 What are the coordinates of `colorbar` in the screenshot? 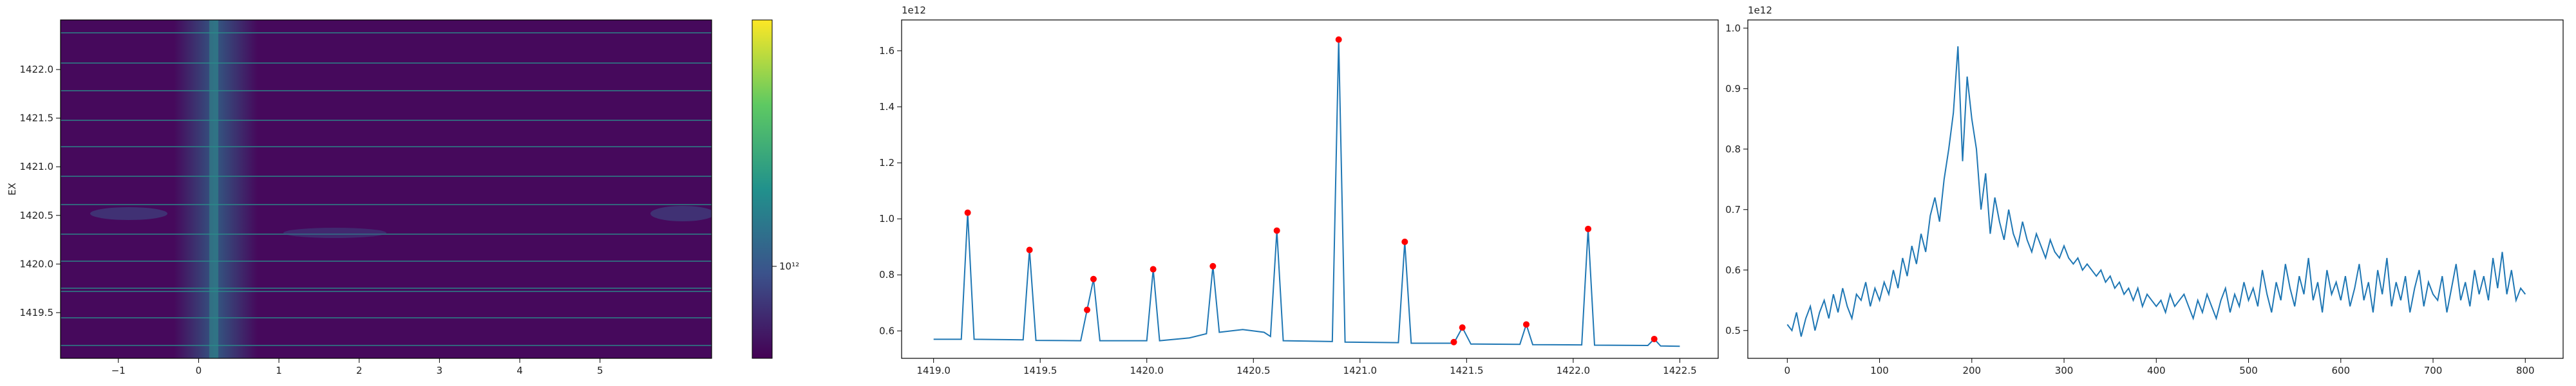 It's located at (762, 189).